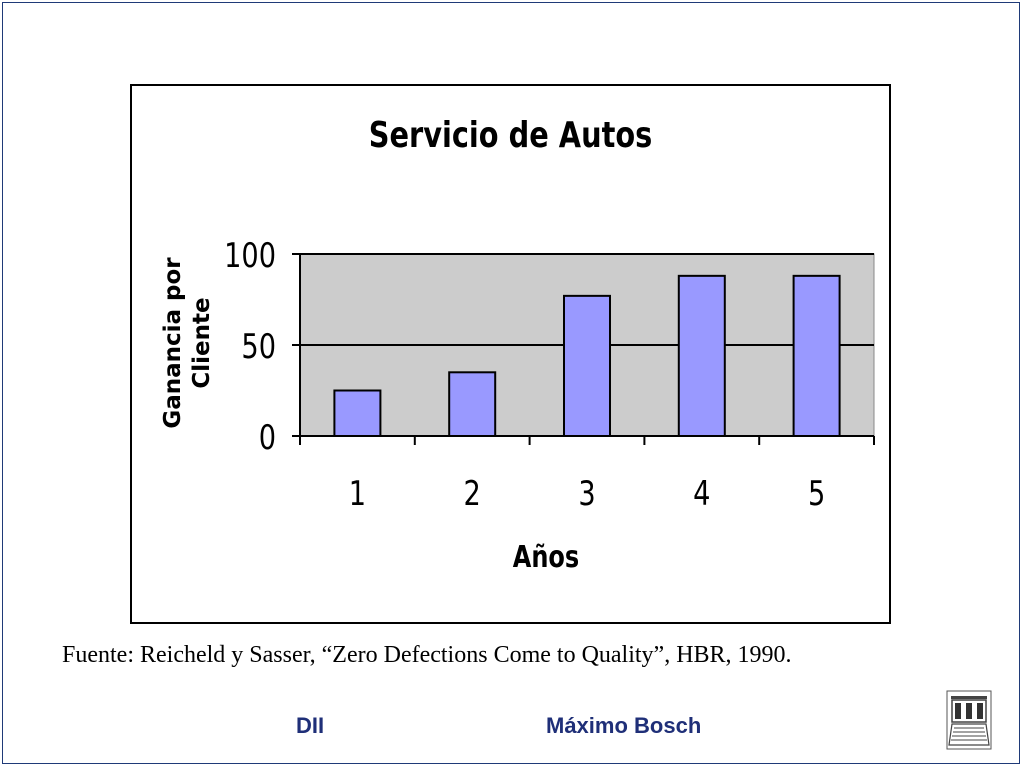  I want to click on chart-title: Servicio de Autos, so click(510, 135).